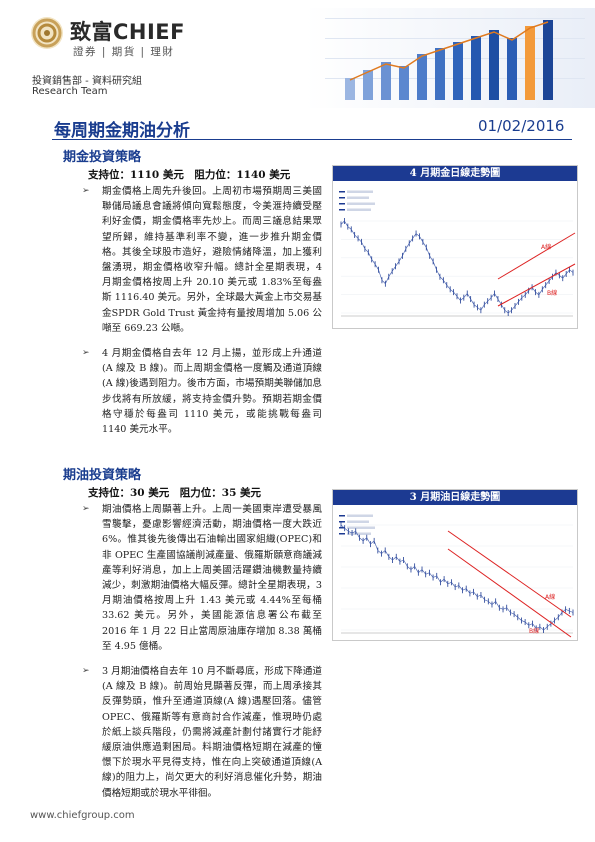 Image resolution: width=595 pixels, height=842 pixels. I want to click on gold-price-line, so click(457, 267).